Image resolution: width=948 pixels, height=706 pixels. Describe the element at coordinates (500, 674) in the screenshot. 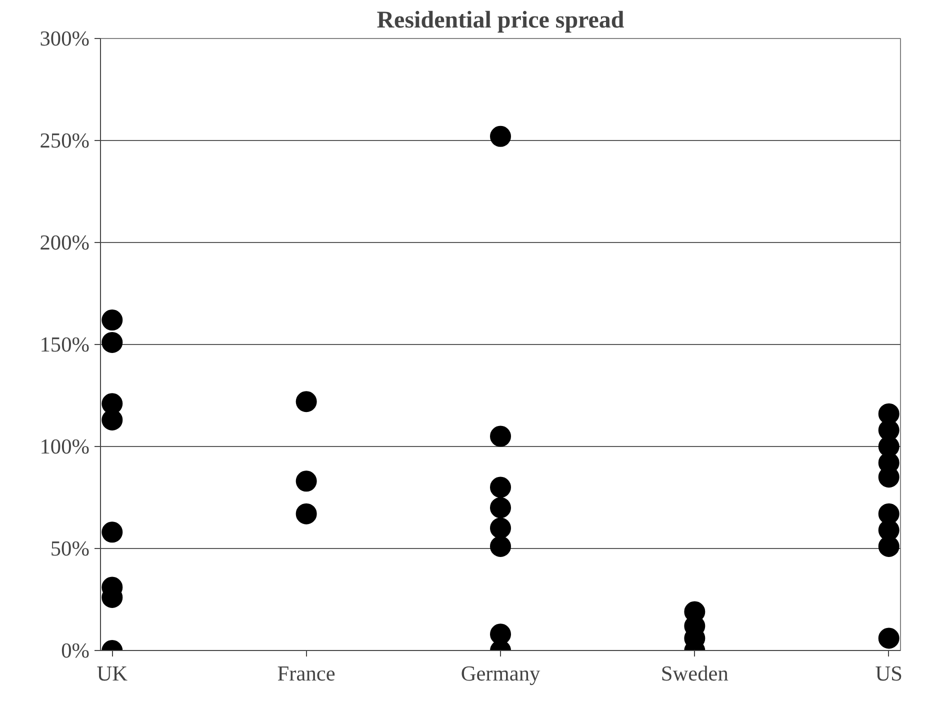

I see `x-tick-label: Germany` at that location.